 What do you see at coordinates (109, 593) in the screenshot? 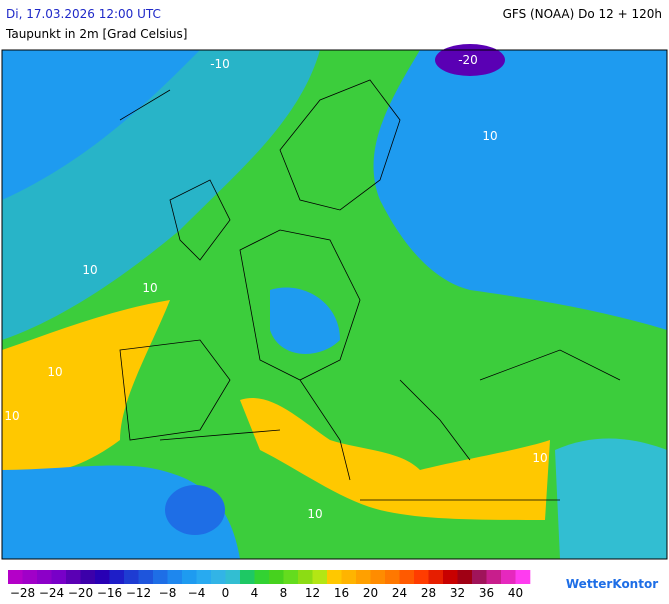
I see `legend-label: −16` at bounding box center [109, 593].